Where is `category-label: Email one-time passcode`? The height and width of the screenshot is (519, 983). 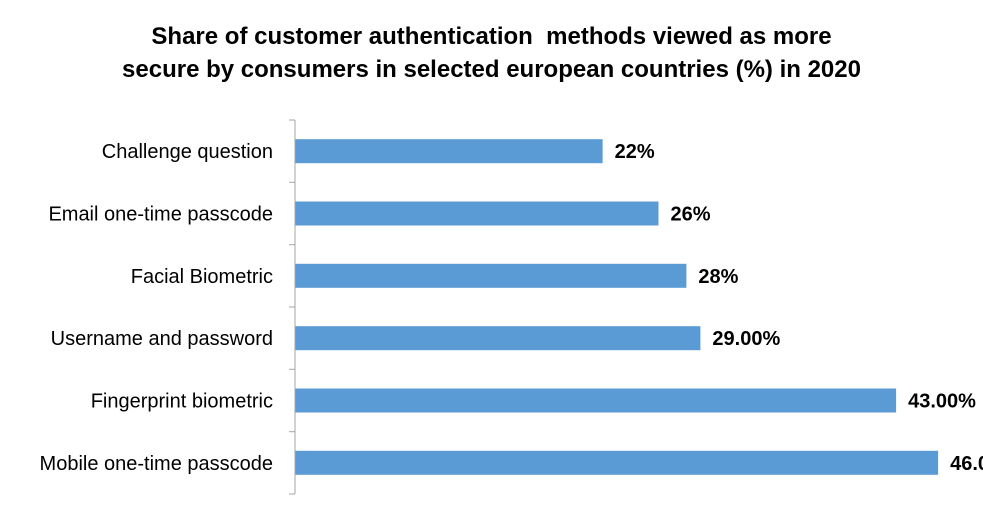
category-label: Email one-time passcode is located at coordinates (160, 215).